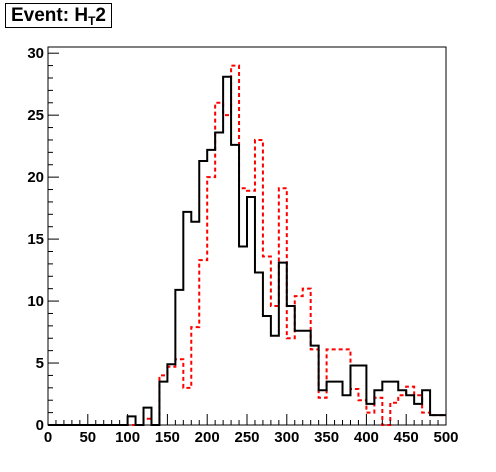 This screenshot has height=472, width=496. Describe the element at coordinates (127, 437) in the screenshot. I see `x-tick-label: 100` at that location.